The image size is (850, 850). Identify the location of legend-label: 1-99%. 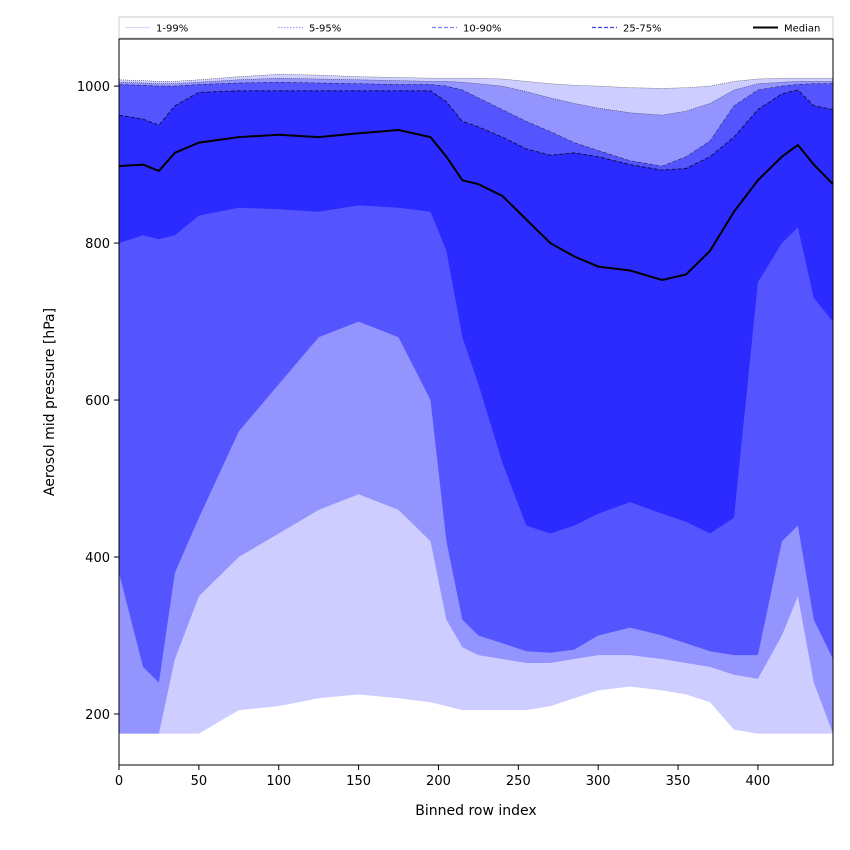
(172, 29).